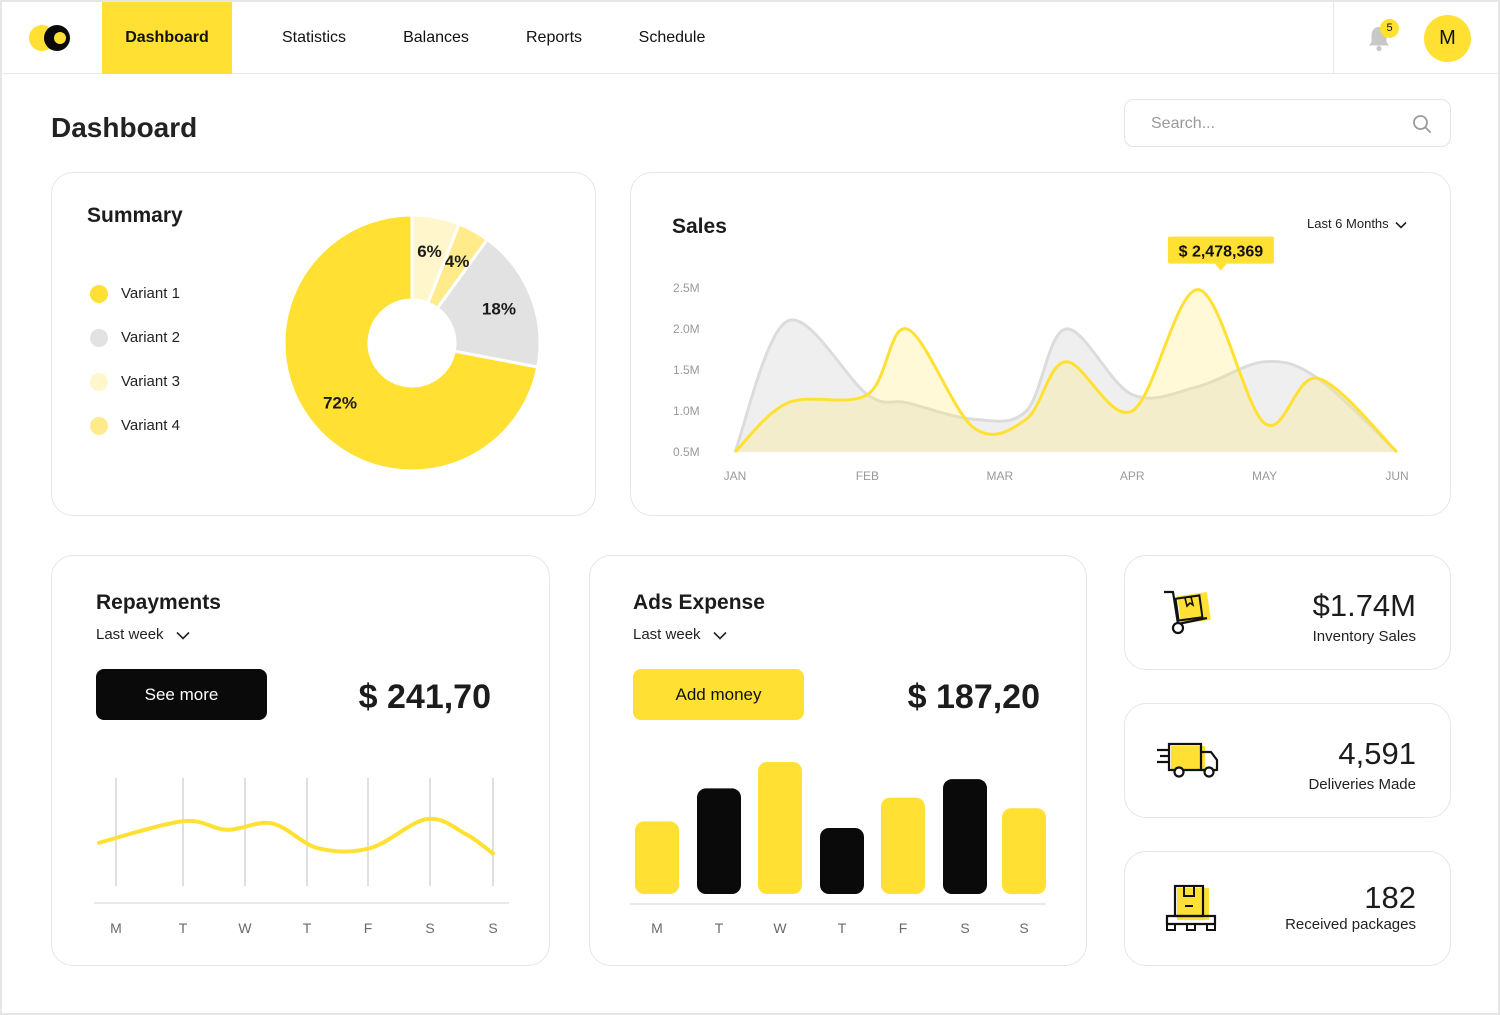 The width and height of the screenshot is (1500, 1015). What do you see at coordinates (181, 694) in the screenshot?
I see `see-more-button: See more` at bounding box center [181, 694].